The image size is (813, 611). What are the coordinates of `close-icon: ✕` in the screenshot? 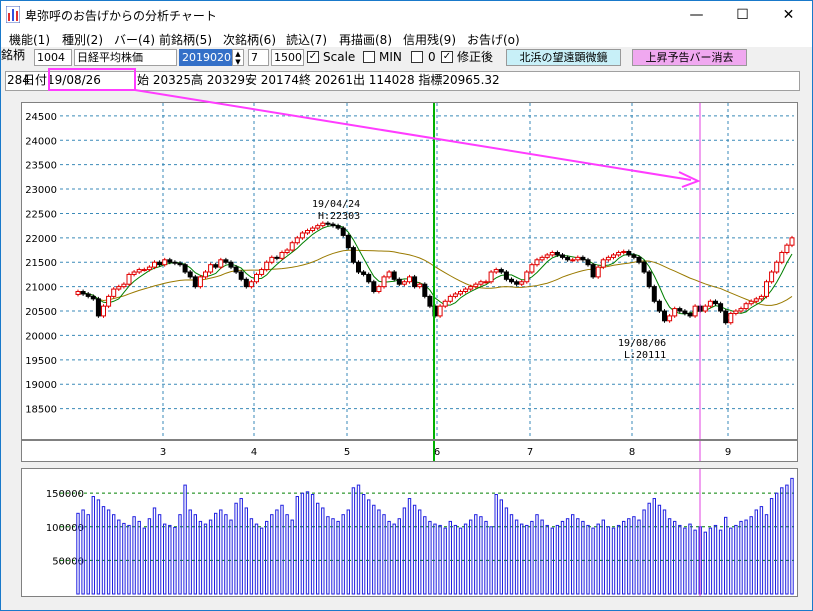 It's located at (788, 15).